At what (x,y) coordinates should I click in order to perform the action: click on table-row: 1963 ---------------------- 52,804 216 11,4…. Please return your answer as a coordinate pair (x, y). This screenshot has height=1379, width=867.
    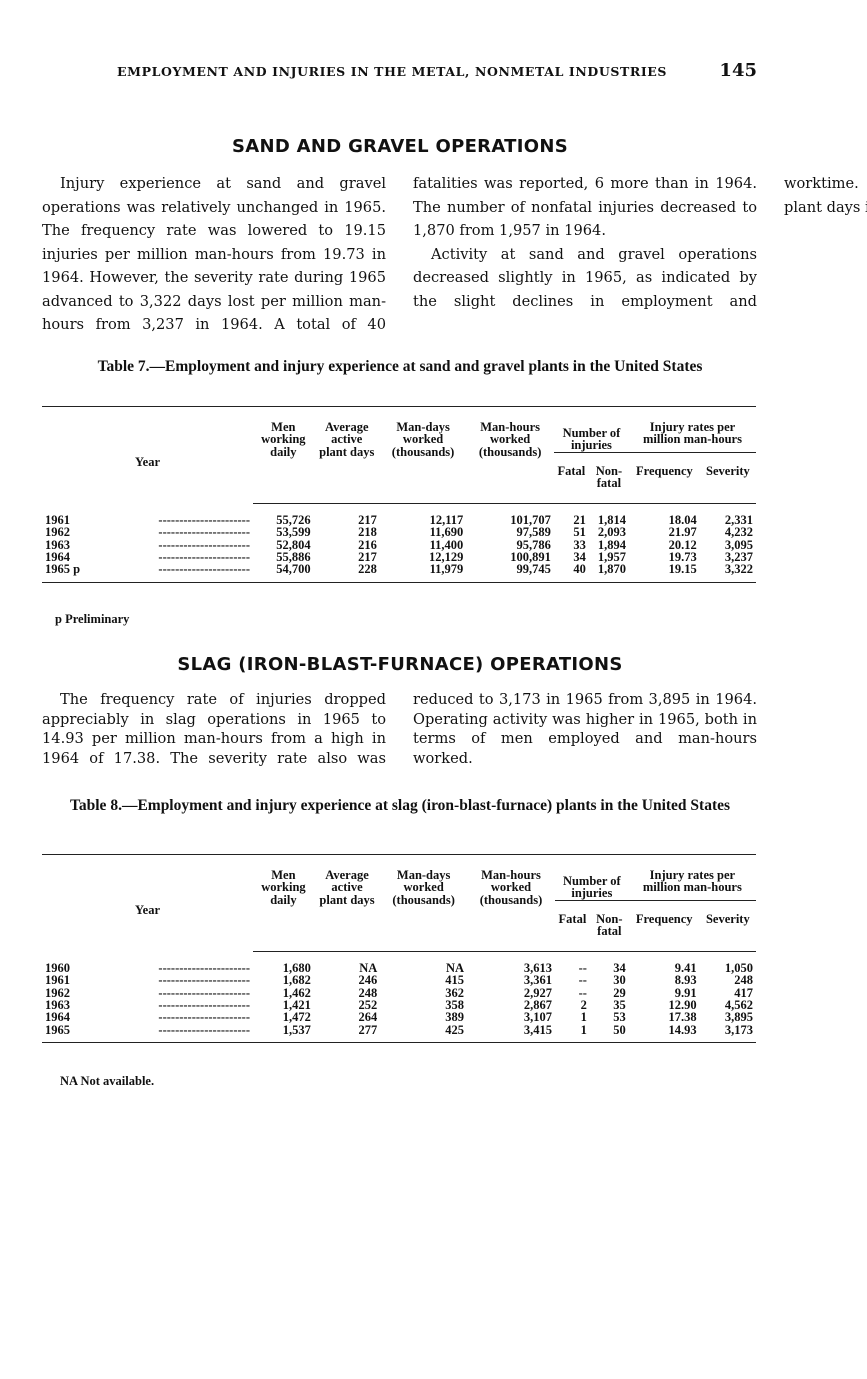
    Looking at the image, I should click on (399, 544).